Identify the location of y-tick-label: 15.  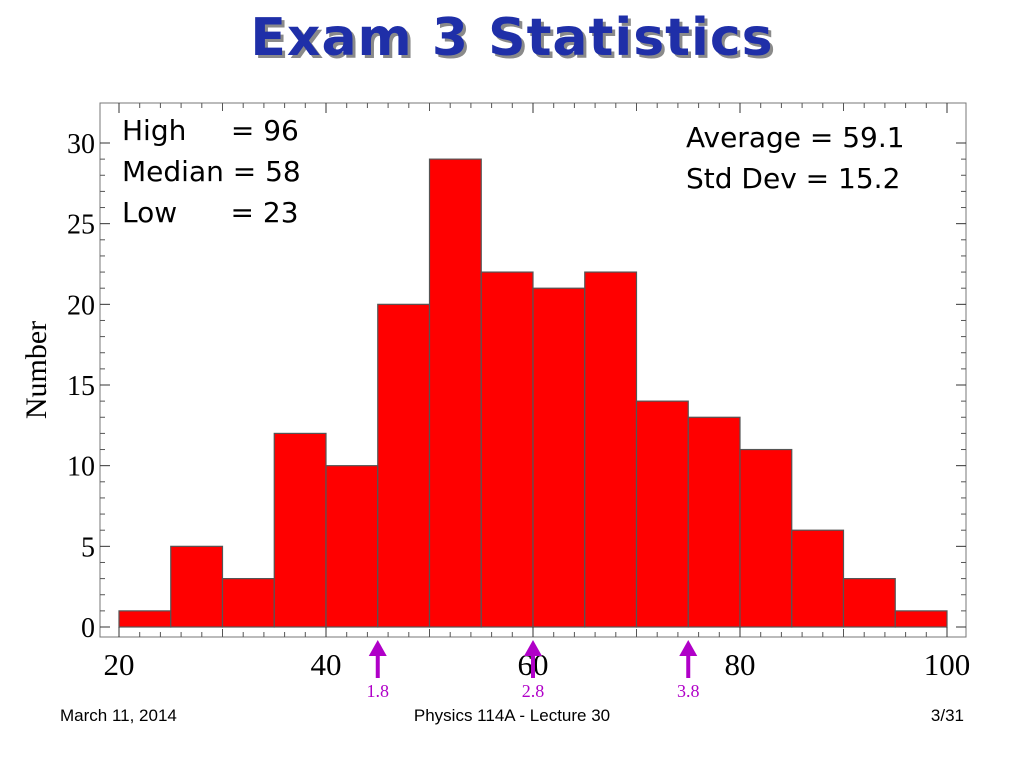
(81, 386).